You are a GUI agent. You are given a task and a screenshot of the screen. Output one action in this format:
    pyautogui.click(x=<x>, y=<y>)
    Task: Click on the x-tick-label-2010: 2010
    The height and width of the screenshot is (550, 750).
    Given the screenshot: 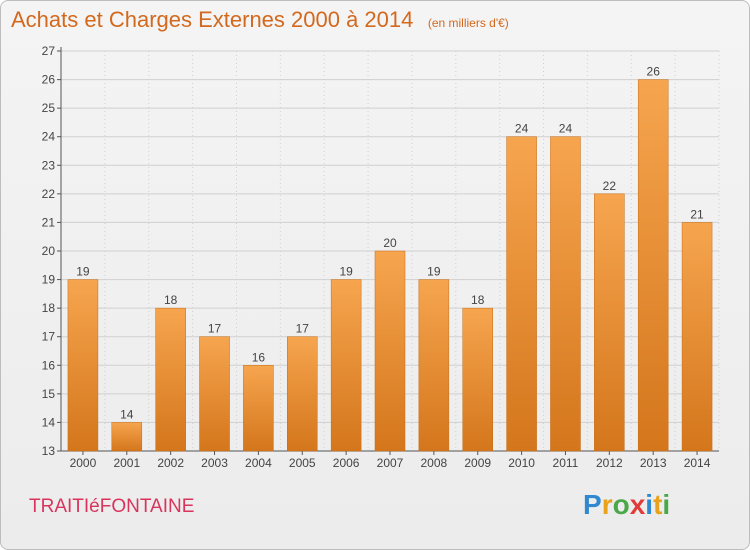 What is the action you would take?
    pyautogui.click(x=521, y=463)
    